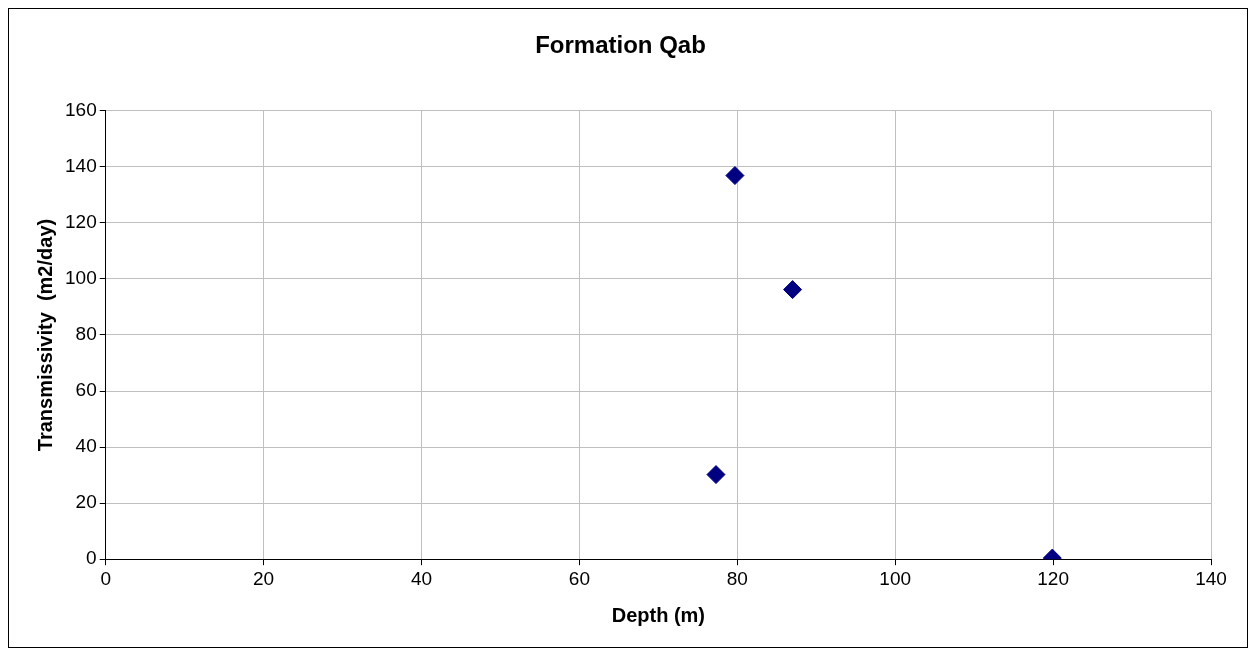  What do you see at coordinates (737, 578) in the screenshot?
I see `x-tick-label: 80` at bounding box center [737, 578].